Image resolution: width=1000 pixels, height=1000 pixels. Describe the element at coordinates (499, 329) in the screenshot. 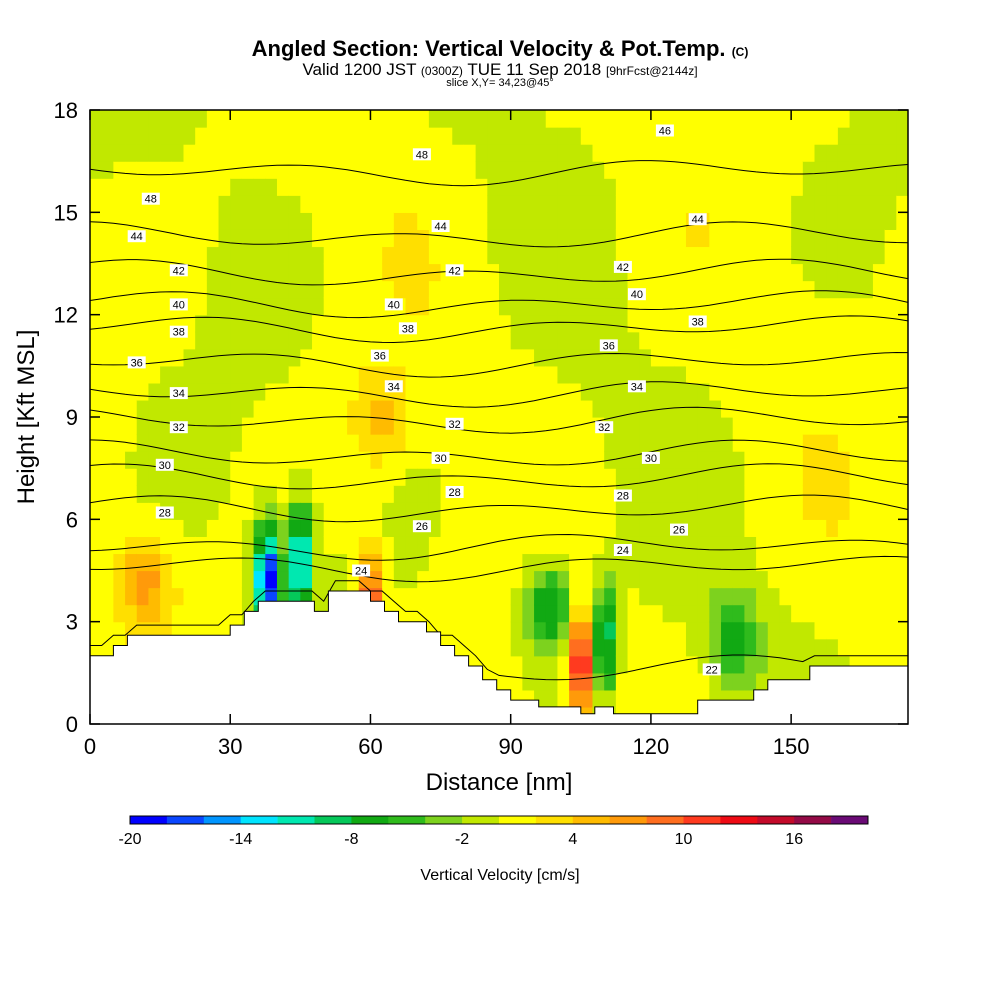

I see `theta-contour-line` at that location.